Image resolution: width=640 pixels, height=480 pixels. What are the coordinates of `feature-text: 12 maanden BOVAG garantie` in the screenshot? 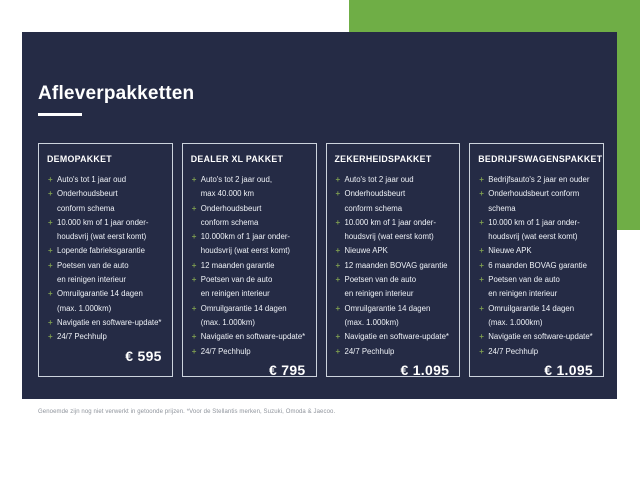 It's located at (396, 265).